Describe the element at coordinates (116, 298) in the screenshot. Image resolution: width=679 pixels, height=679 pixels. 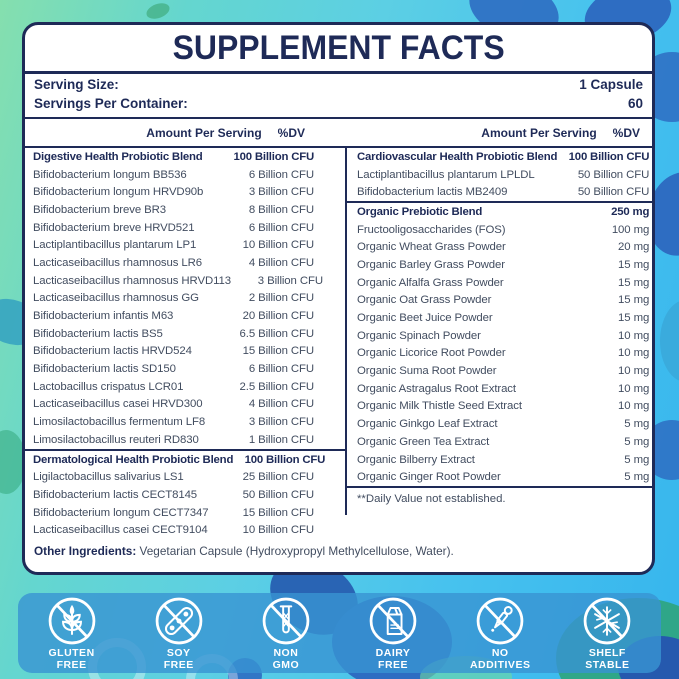
I see `ingredient-name: Lacticaseibacillus rhamnosus GG` at that location.